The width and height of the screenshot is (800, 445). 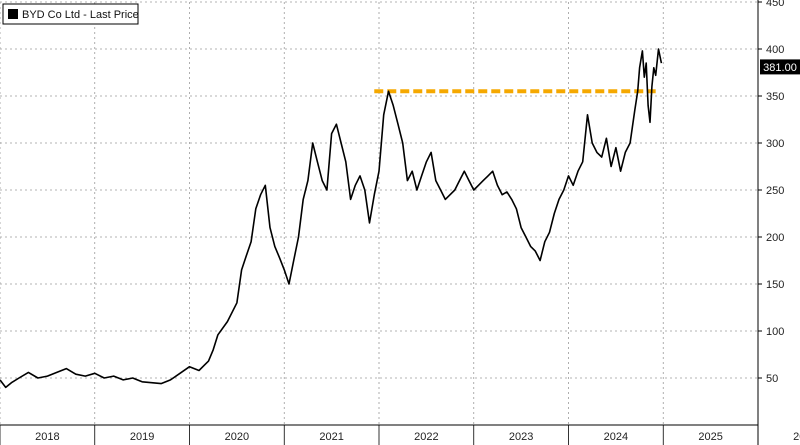 I want to click on last-price-marker: 381.00, so click(x=780, y=67).